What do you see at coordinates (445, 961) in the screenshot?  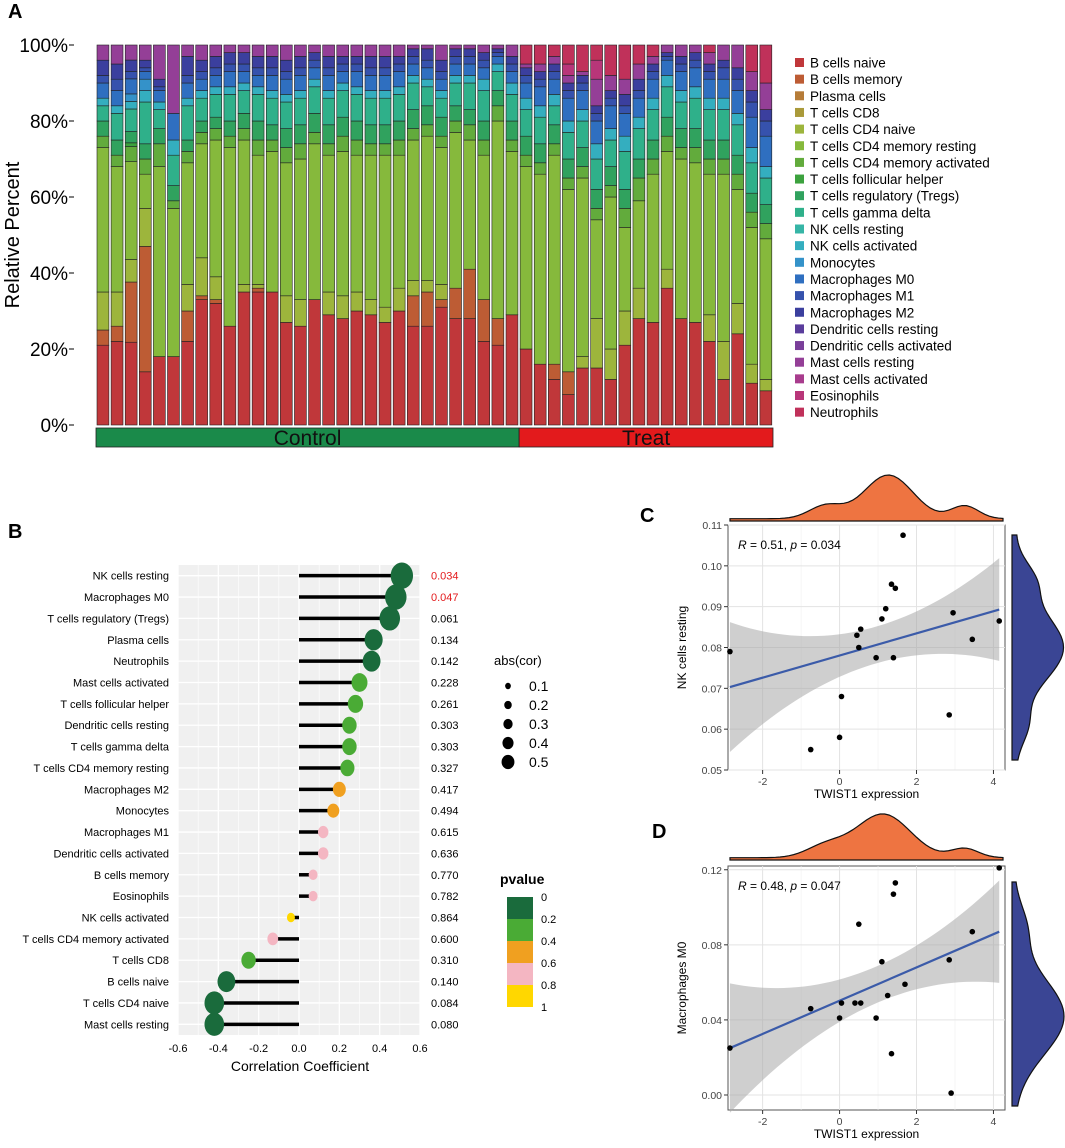 I see `row-pvalue: 0.310` at bounding box center [445, 961].